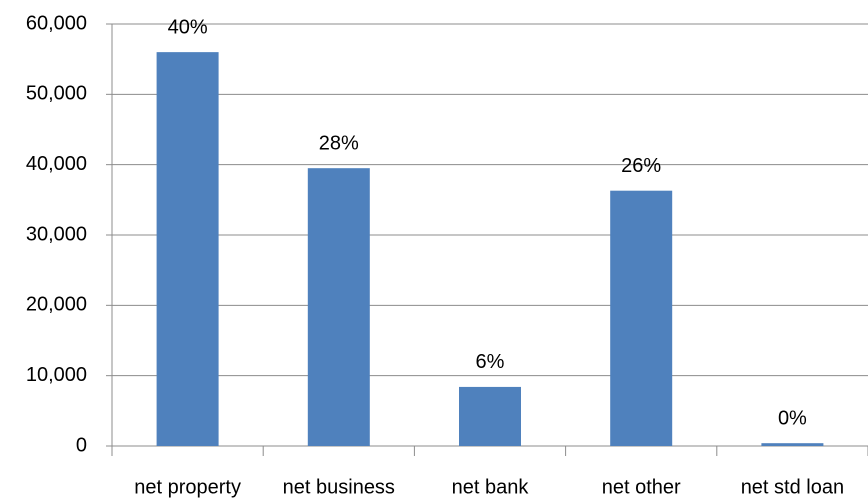 The image size is (868, 499). I want to click on x-tick-label: net bank, so click(491, 487).